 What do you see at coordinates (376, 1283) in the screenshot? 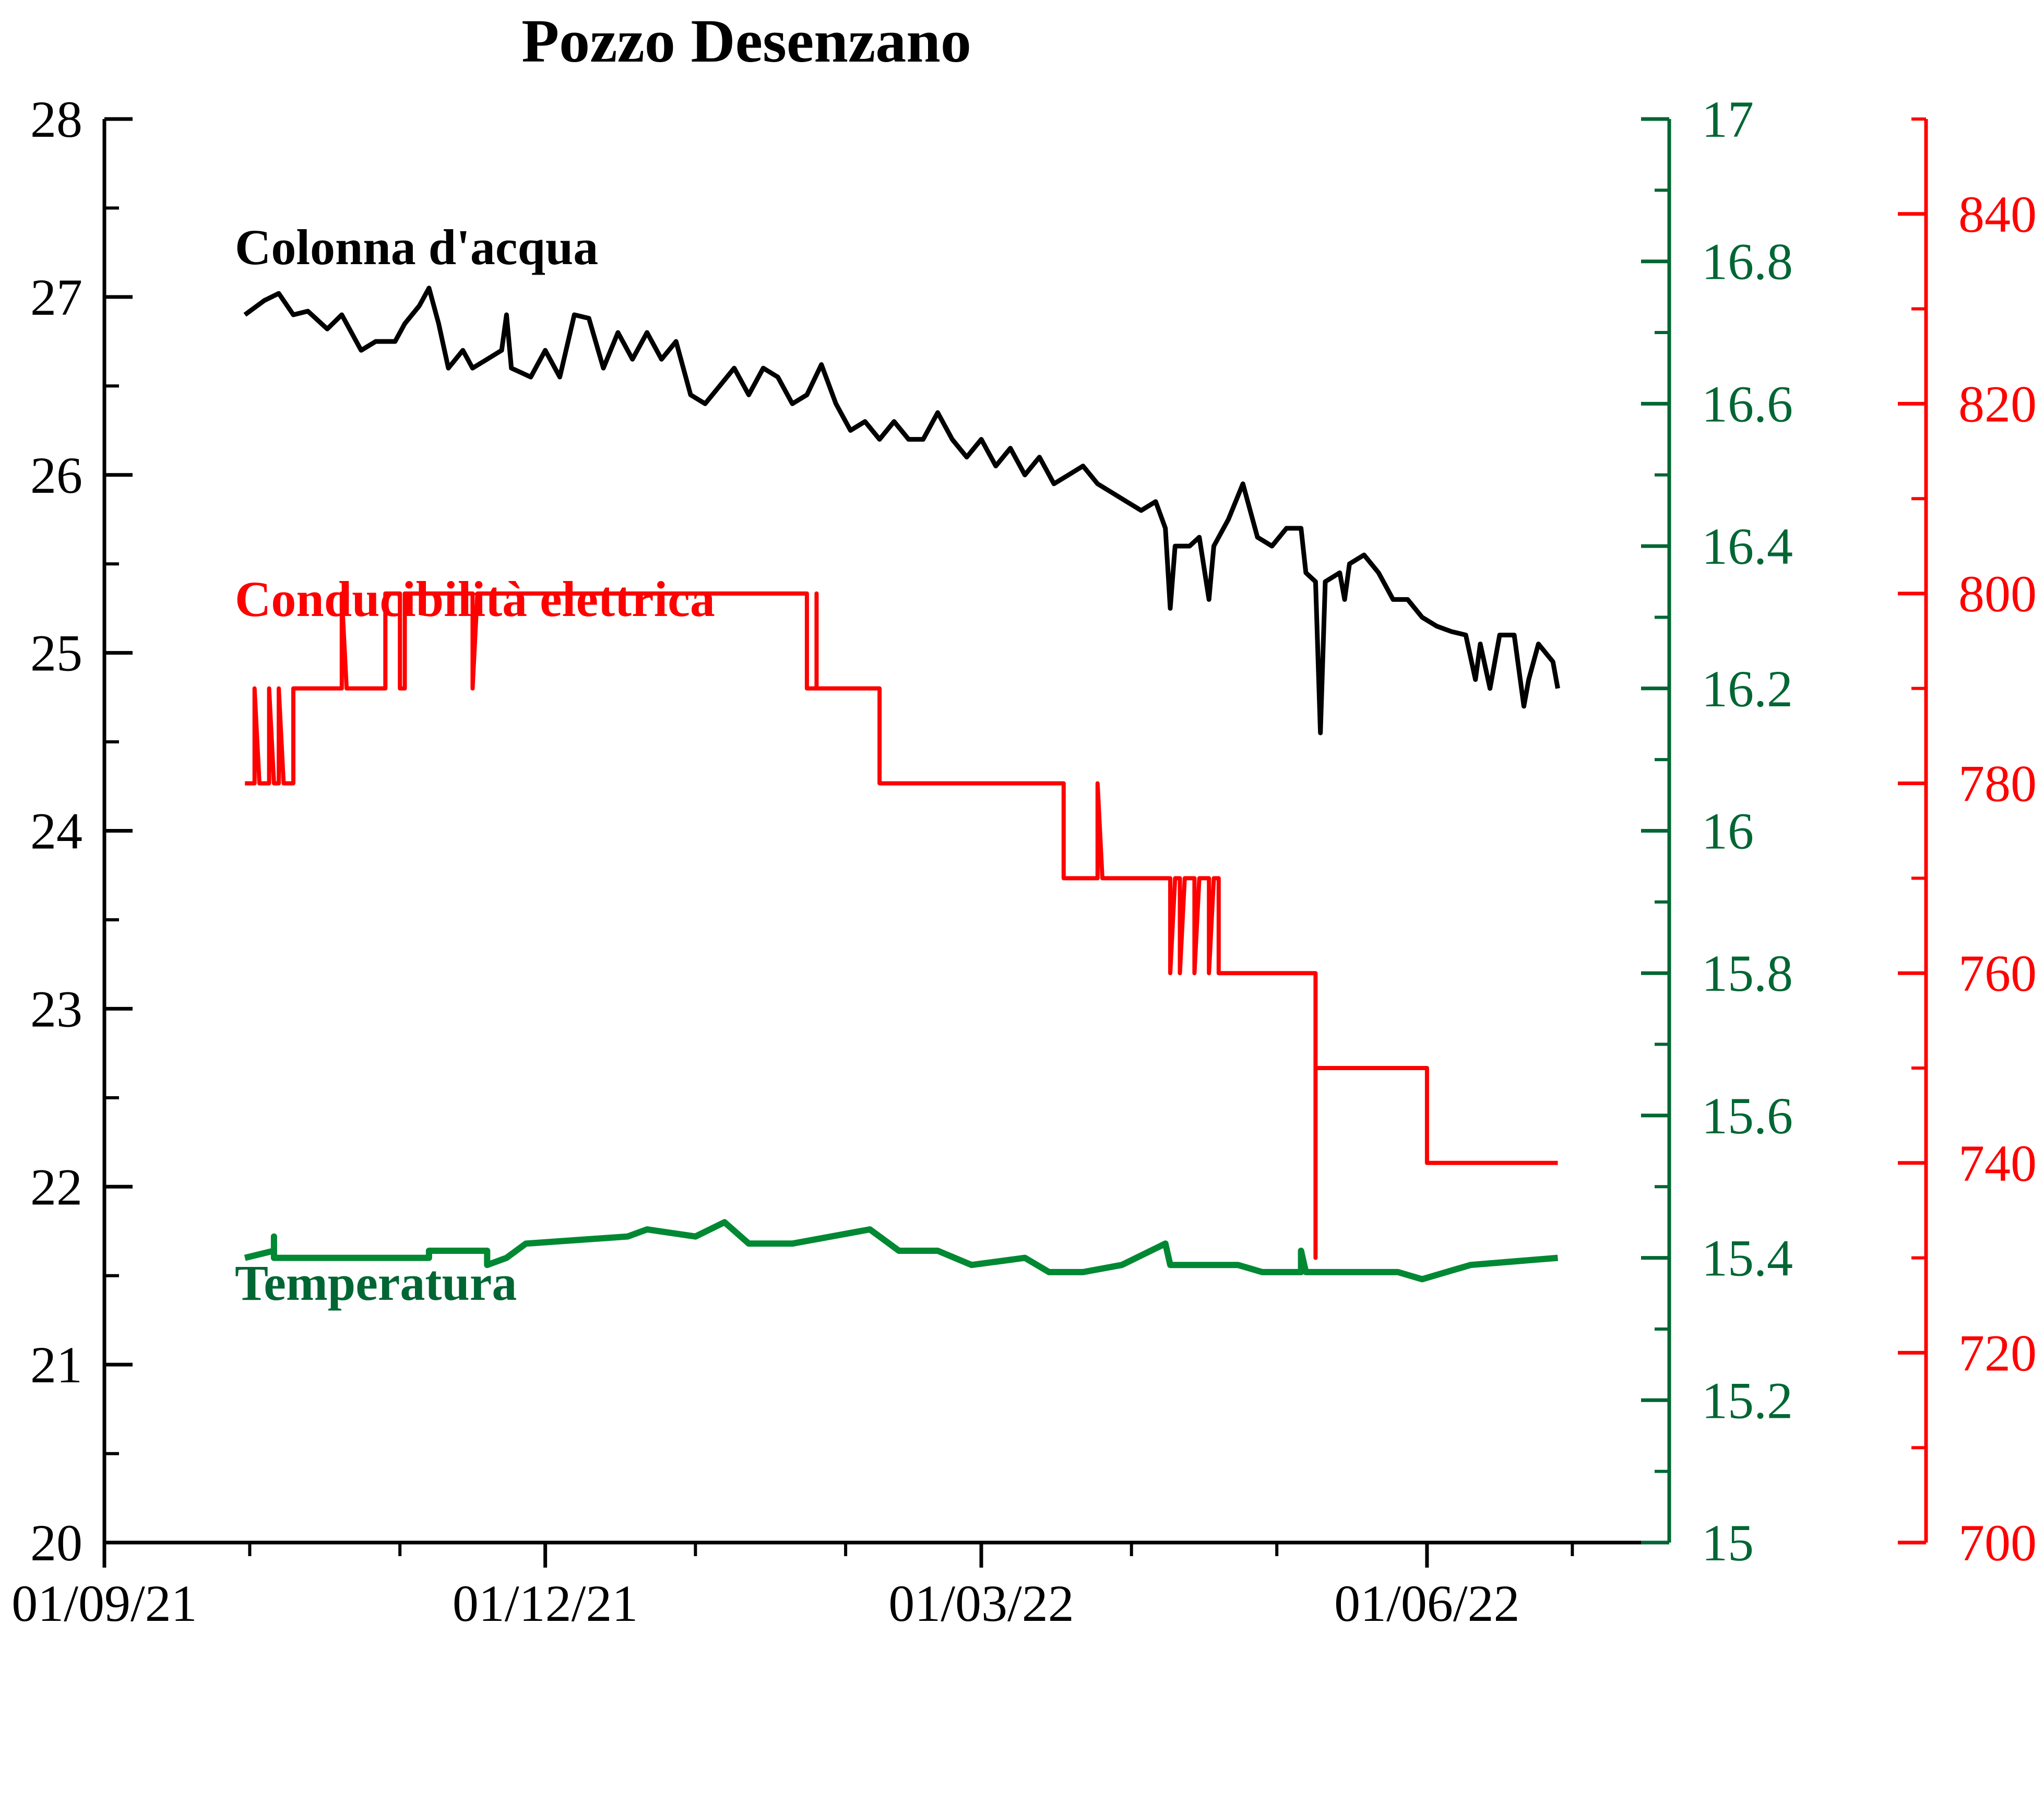
I see `annotation-temperatura: Temperatura` at bounding box center [376, 1283].